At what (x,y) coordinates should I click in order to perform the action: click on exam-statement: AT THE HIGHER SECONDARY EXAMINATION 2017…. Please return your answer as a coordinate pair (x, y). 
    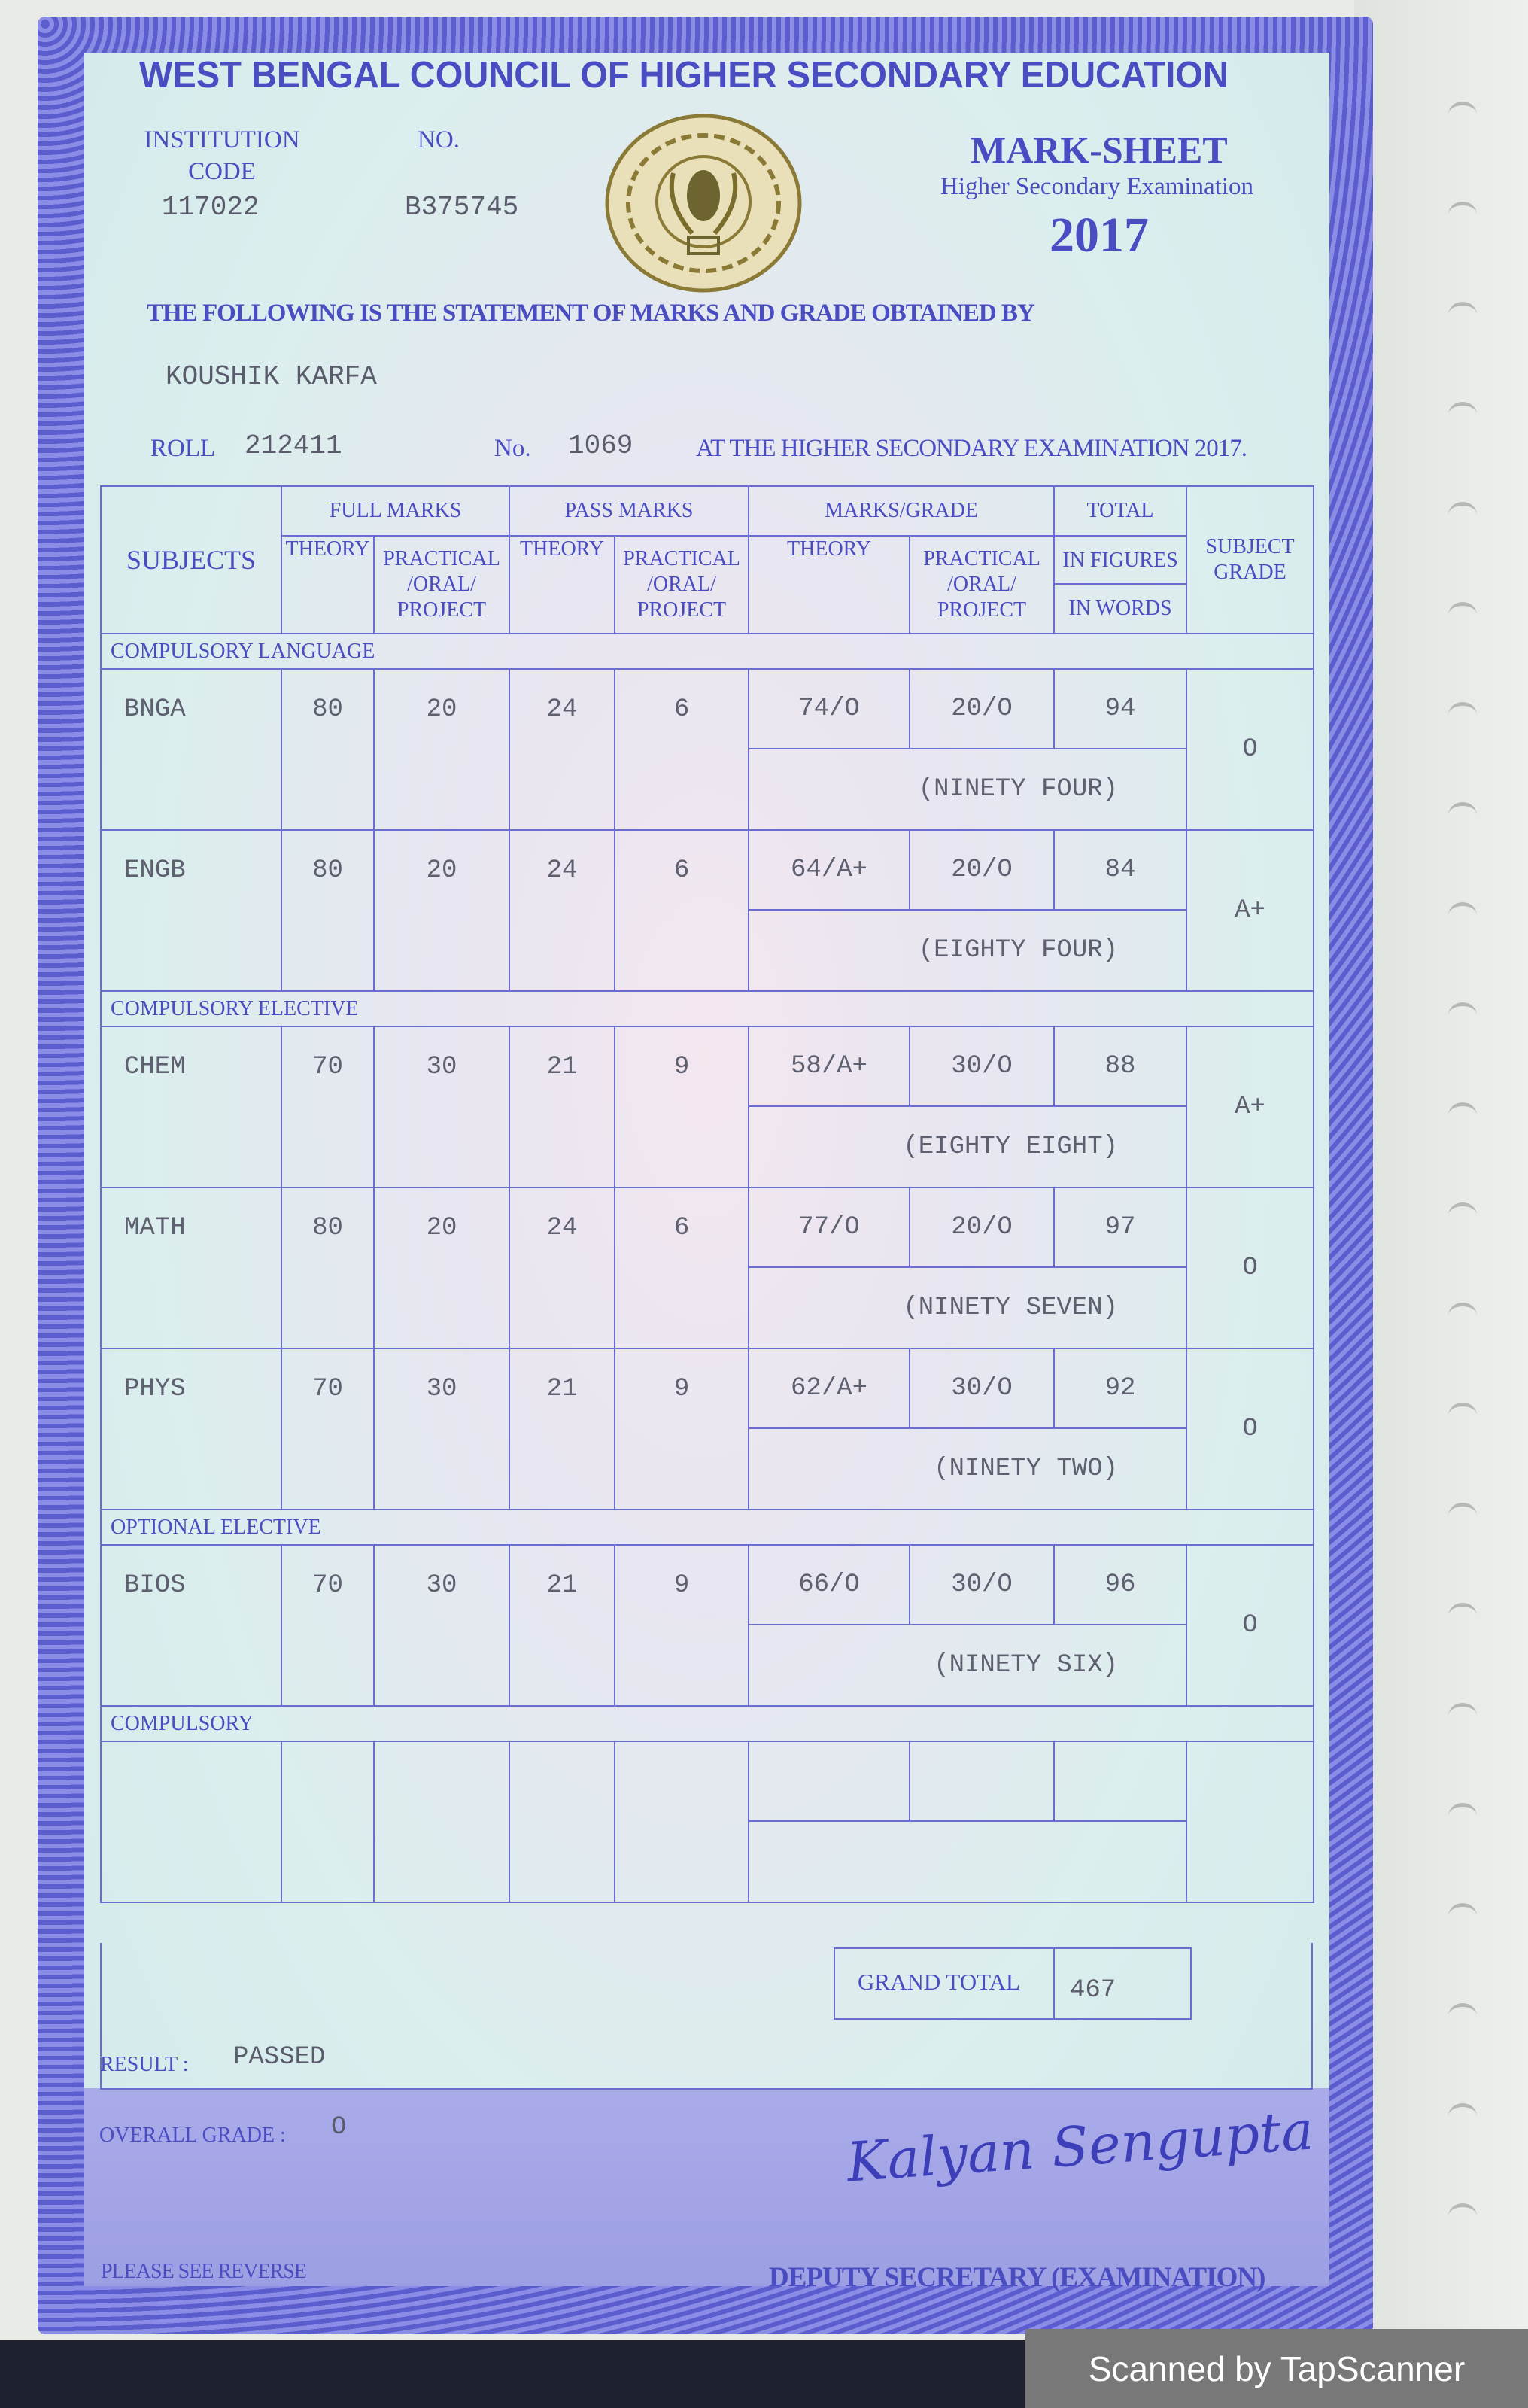
    Looking at the image, I should click on (971, 448).